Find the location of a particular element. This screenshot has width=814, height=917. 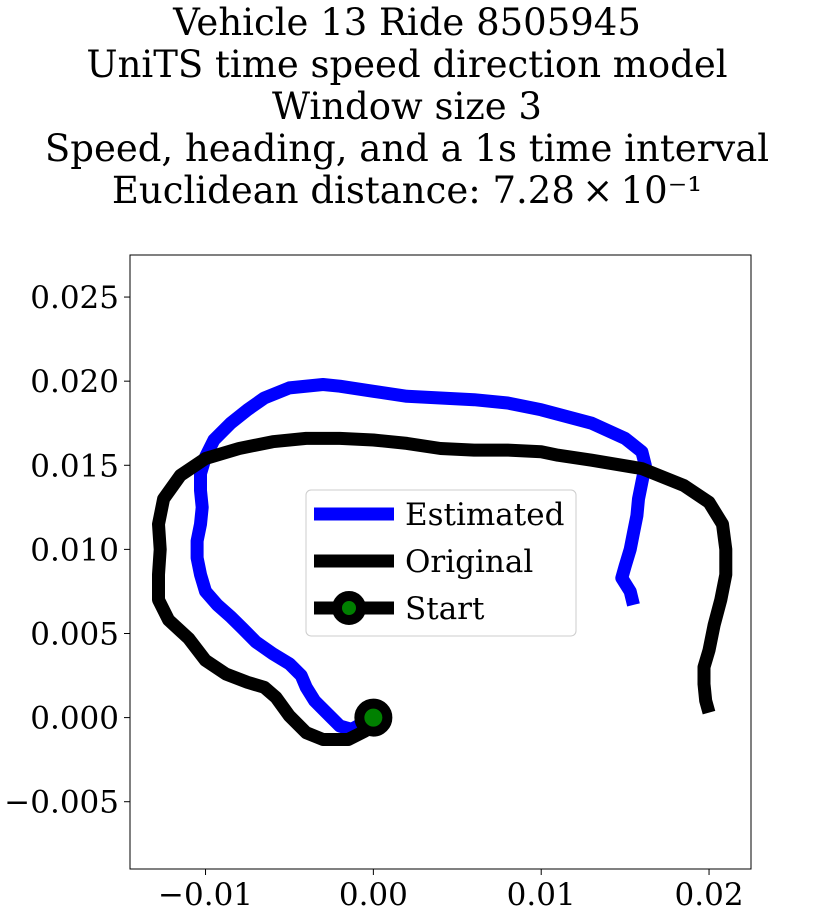

title-line-2: UniTS time speed direction model is located at coordinates (407, 64).